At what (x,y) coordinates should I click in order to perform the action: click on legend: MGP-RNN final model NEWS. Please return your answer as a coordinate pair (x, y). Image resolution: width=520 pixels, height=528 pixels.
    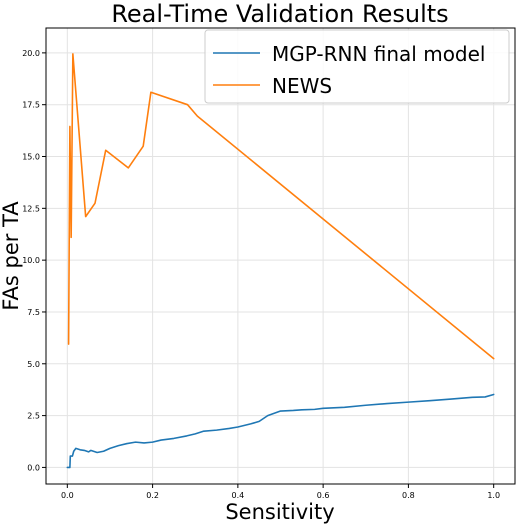
    Looking at the image, I should click on (357, 66).